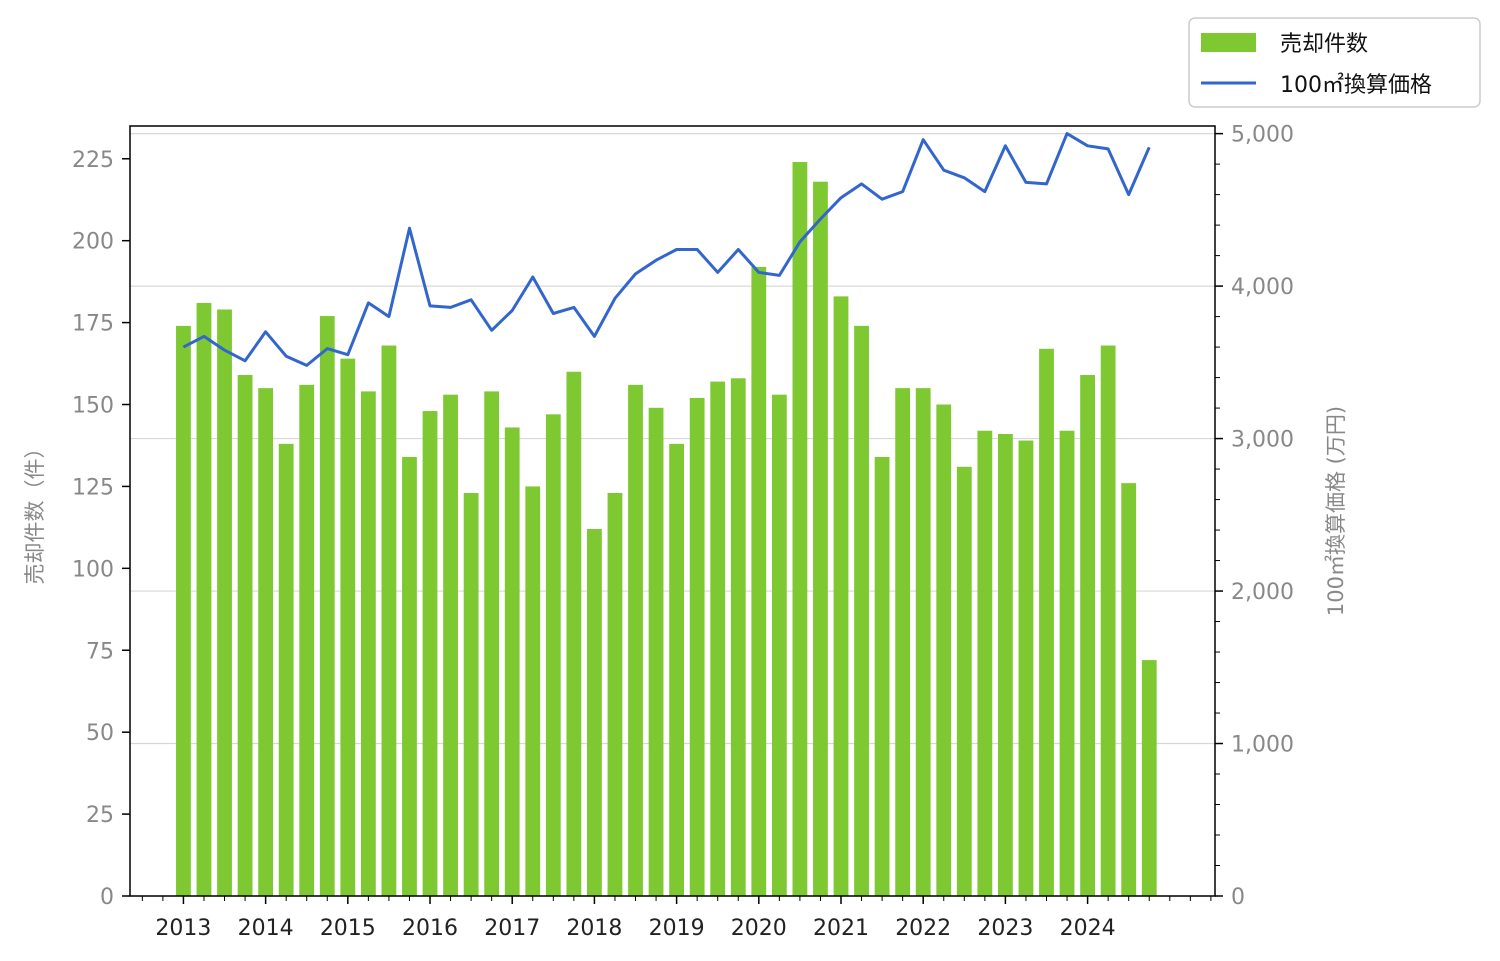  What do you see at coordinates (1254, 516) in the screenshot?
I see `right-axis-ticks: 0 1,000 2,000 3,000 4,000 5,000` at bounding box center [1254, 516].